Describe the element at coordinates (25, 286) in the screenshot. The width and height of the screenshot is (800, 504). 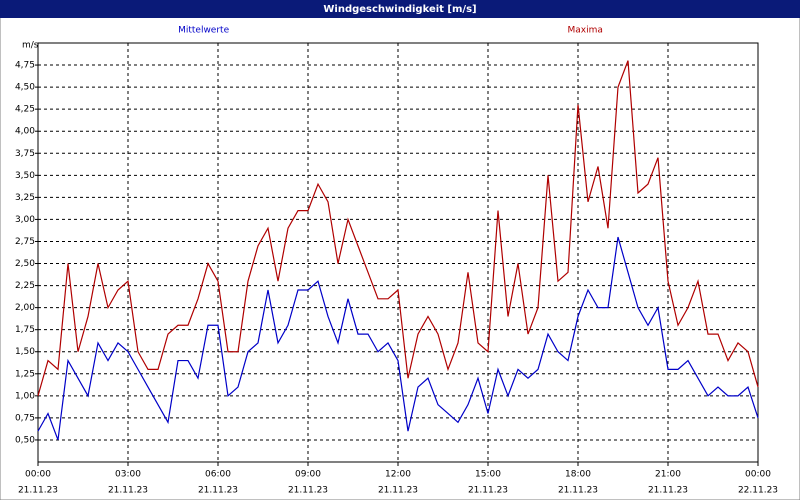
I see `y-tick-label: 2,25` at that location.